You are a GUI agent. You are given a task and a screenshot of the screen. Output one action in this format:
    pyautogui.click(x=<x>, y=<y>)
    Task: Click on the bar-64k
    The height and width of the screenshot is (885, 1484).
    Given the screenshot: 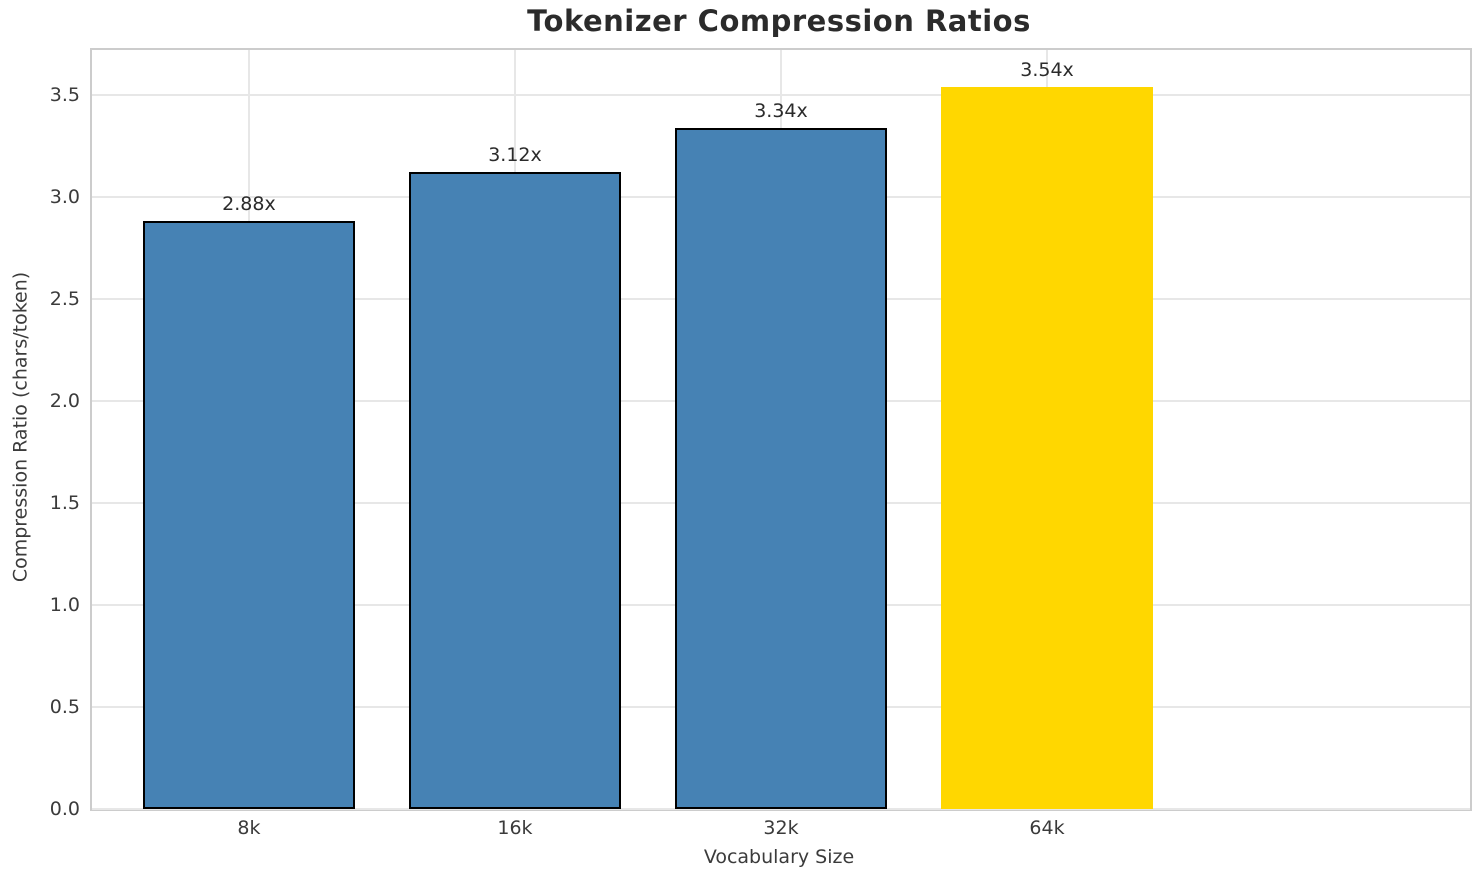 What is the action you would take?
    pyautogui.click(x=1047, y=447)
    